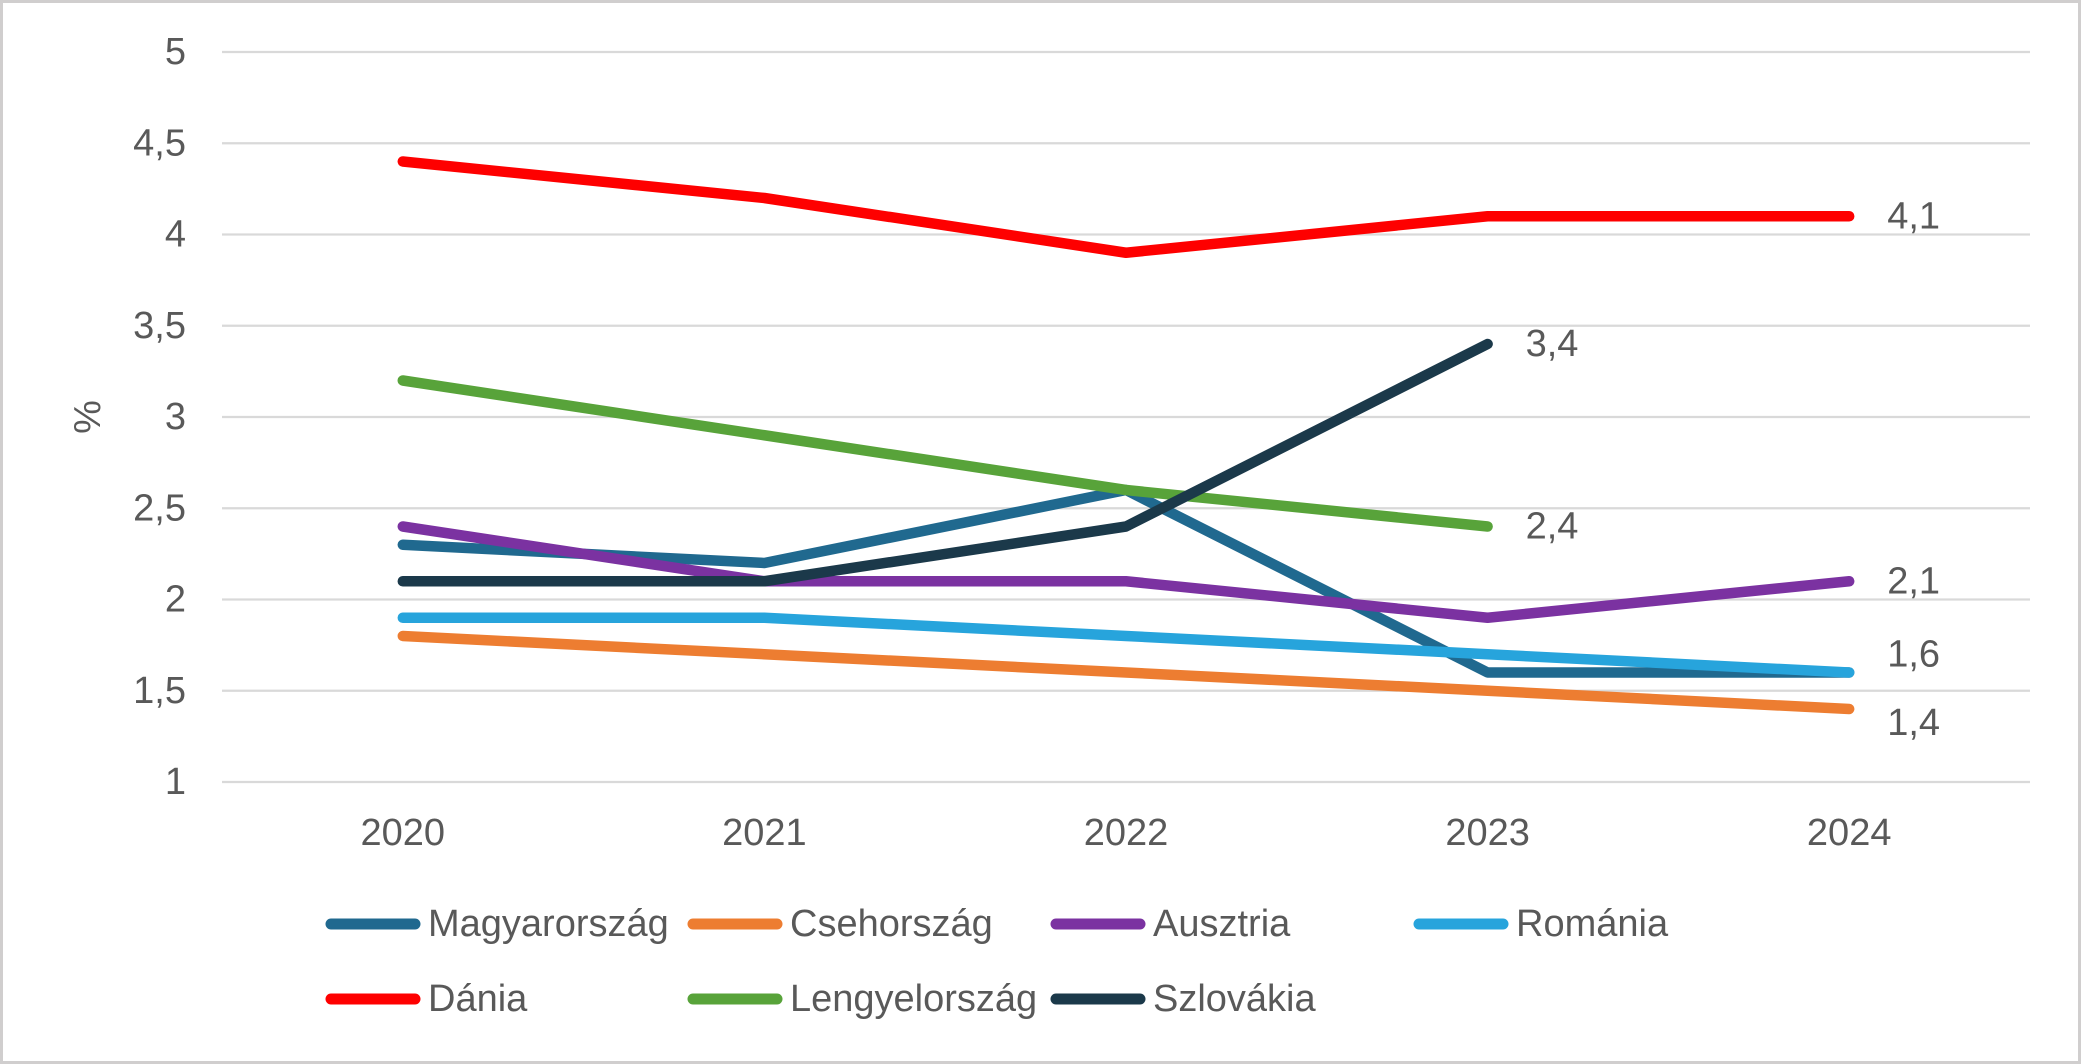 This screenshot has height=1064, width=2081. I want to click on data-labels: 1,4 2,1 1,6 4,1 2,4 3,4, so click(1733, 469).